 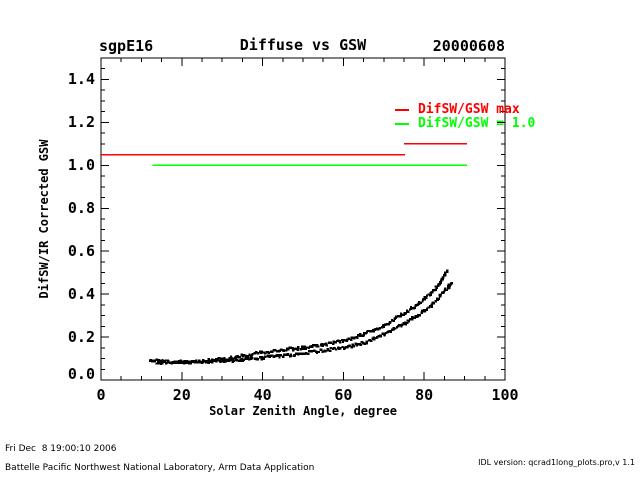 I want to click on legend: DifSW/GSW max DifSW/GSW = 1.0, so click(x=441, y=110).